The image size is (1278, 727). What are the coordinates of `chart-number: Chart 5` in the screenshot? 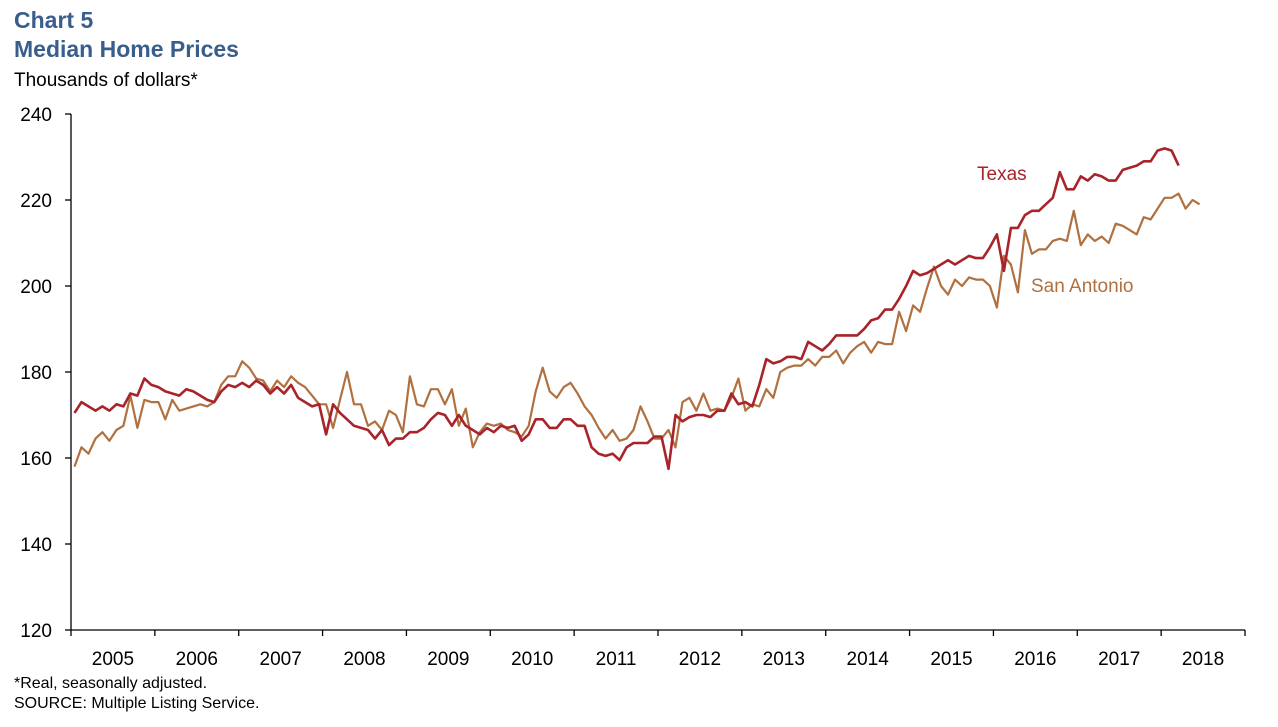 It's located at (54, 20).